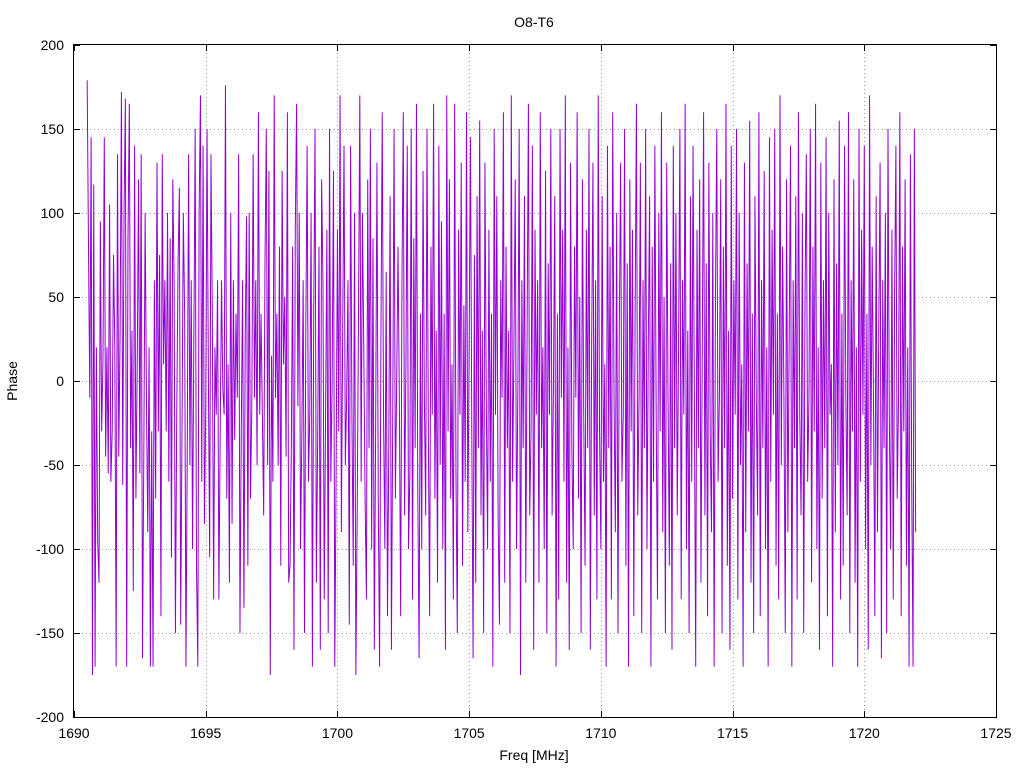 The image size is (1024, 768). I want to click on y-tick-label: 200, so click(53, 45).